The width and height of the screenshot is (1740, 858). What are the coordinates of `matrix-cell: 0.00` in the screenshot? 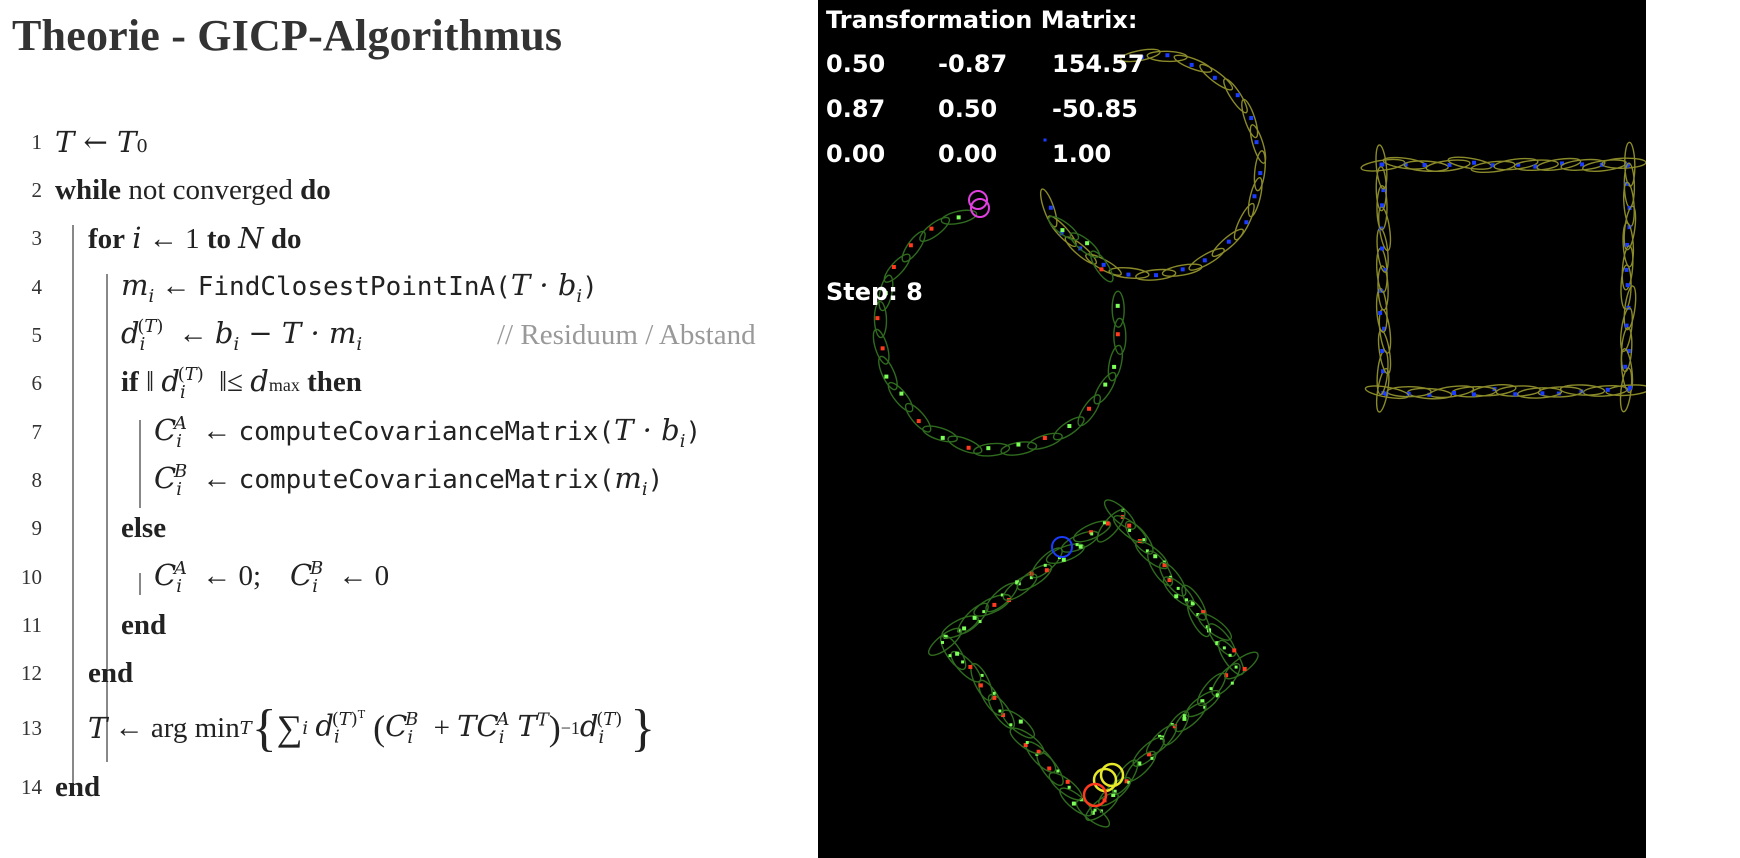 It's located at (968, 154).